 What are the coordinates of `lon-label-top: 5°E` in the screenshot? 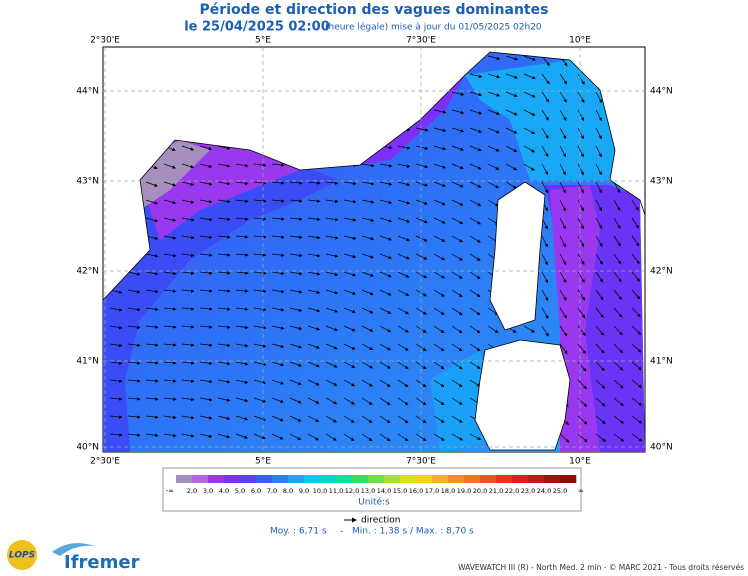 It's located at (263, 41).